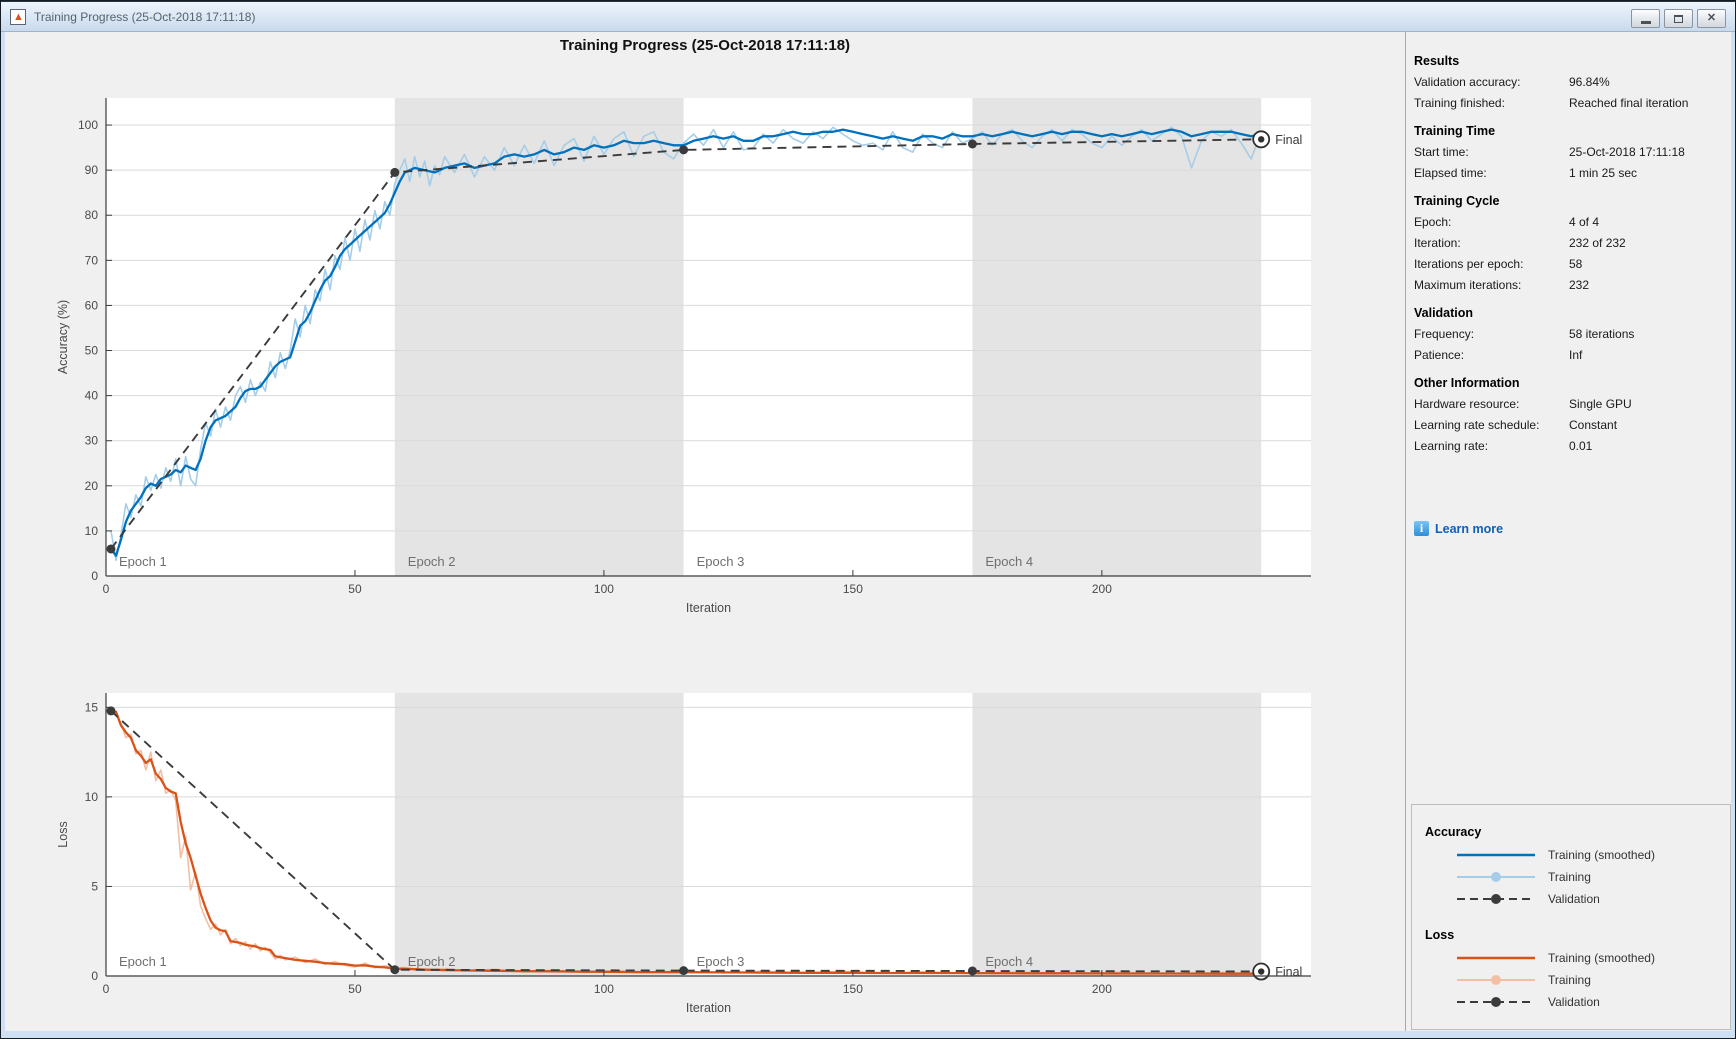 This screenshot has width=1736, height=1039. What do you see at coordinates (1437, 61) in the screenshot?
I see `section-heading: Results` at bounding box center [1437, 61].